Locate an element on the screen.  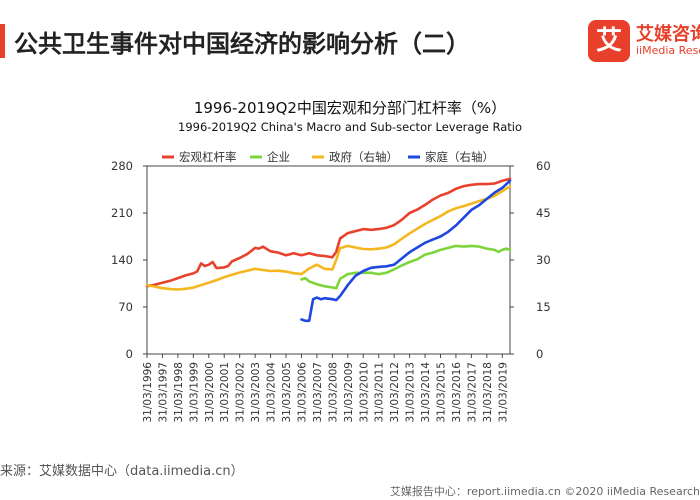
y-right-tick-label: 0 is located at coordinates (539, 354).